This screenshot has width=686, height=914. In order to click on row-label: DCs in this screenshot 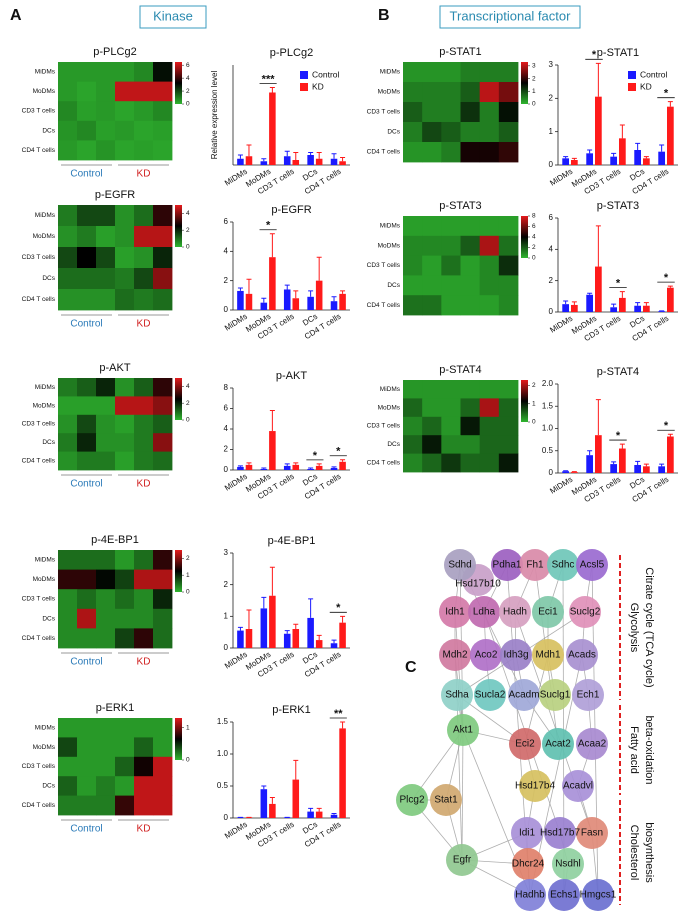, I will do `click(48, 130)`.